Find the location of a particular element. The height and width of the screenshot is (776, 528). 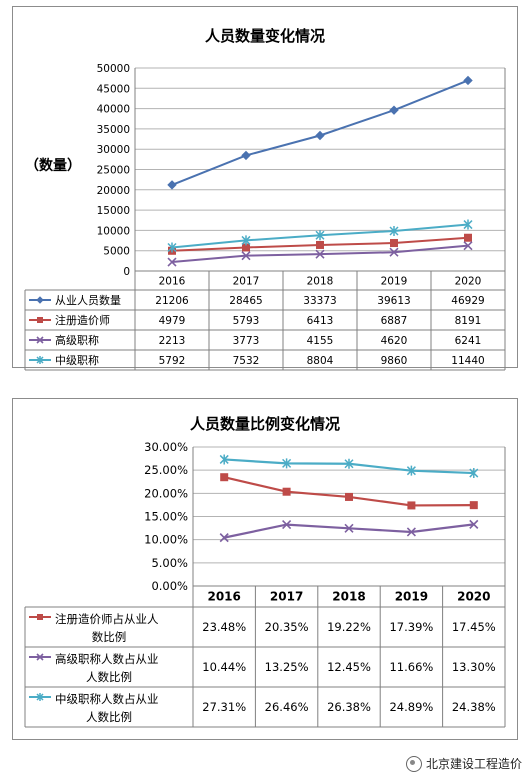

data-label: 24.89% is located at coordinates (411, 707).